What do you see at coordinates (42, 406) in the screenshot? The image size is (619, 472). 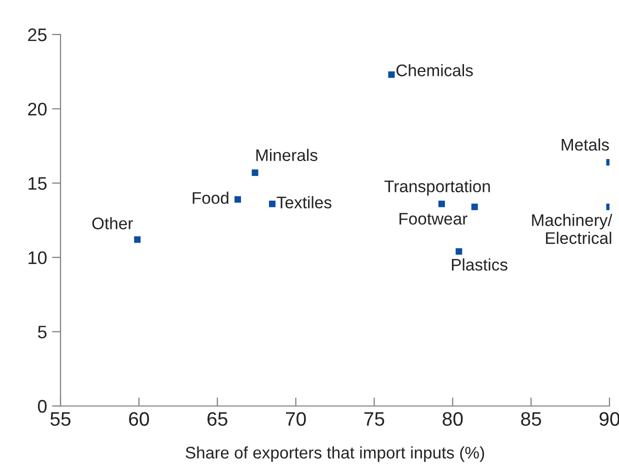 I see `y-tick-label: 0` at bounding box center [42, 406].